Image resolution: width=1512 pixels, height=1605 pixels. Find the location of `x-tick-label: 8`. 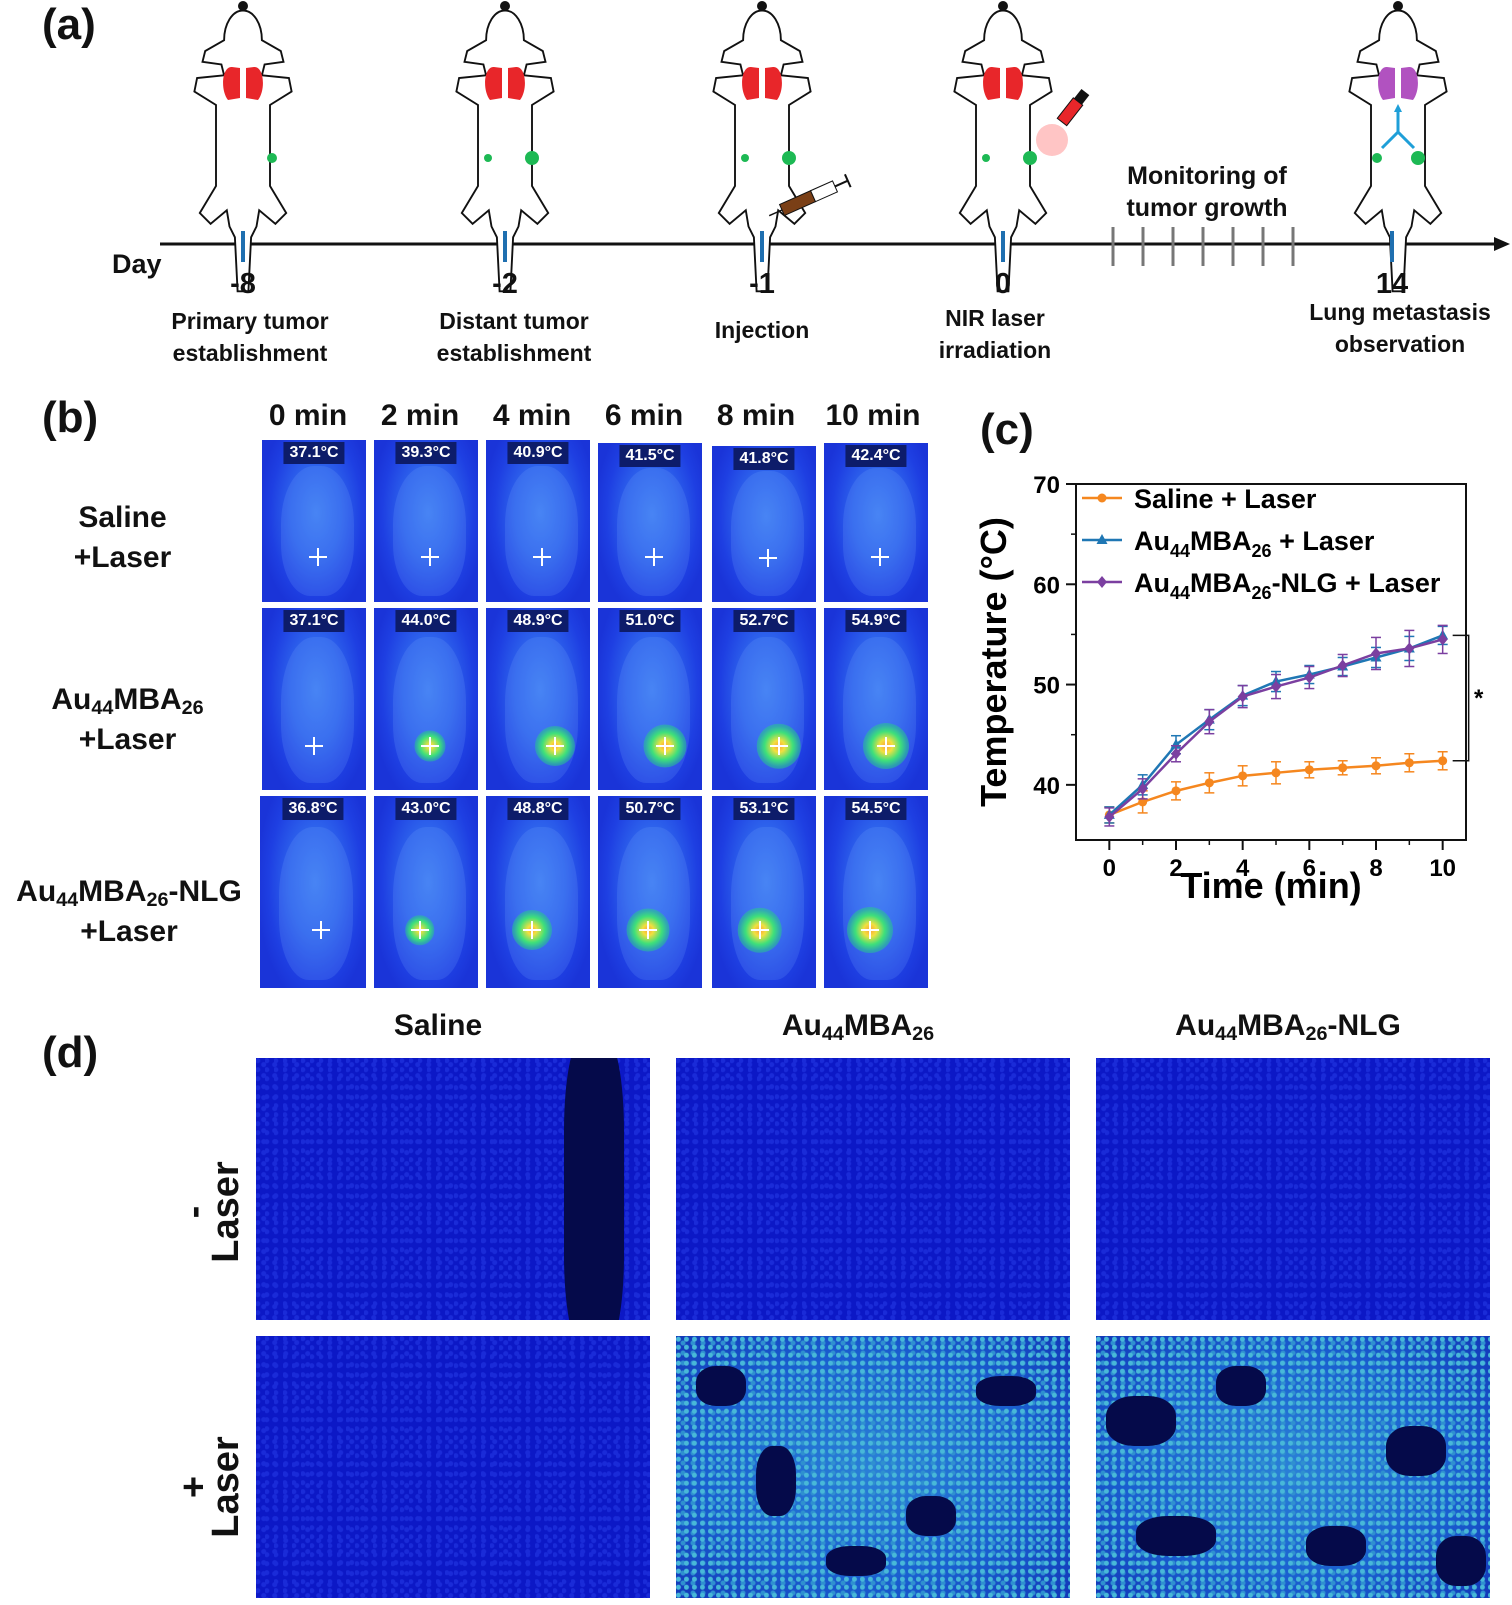

x-tick-label: 8 is located at coordinates (1375, 868).